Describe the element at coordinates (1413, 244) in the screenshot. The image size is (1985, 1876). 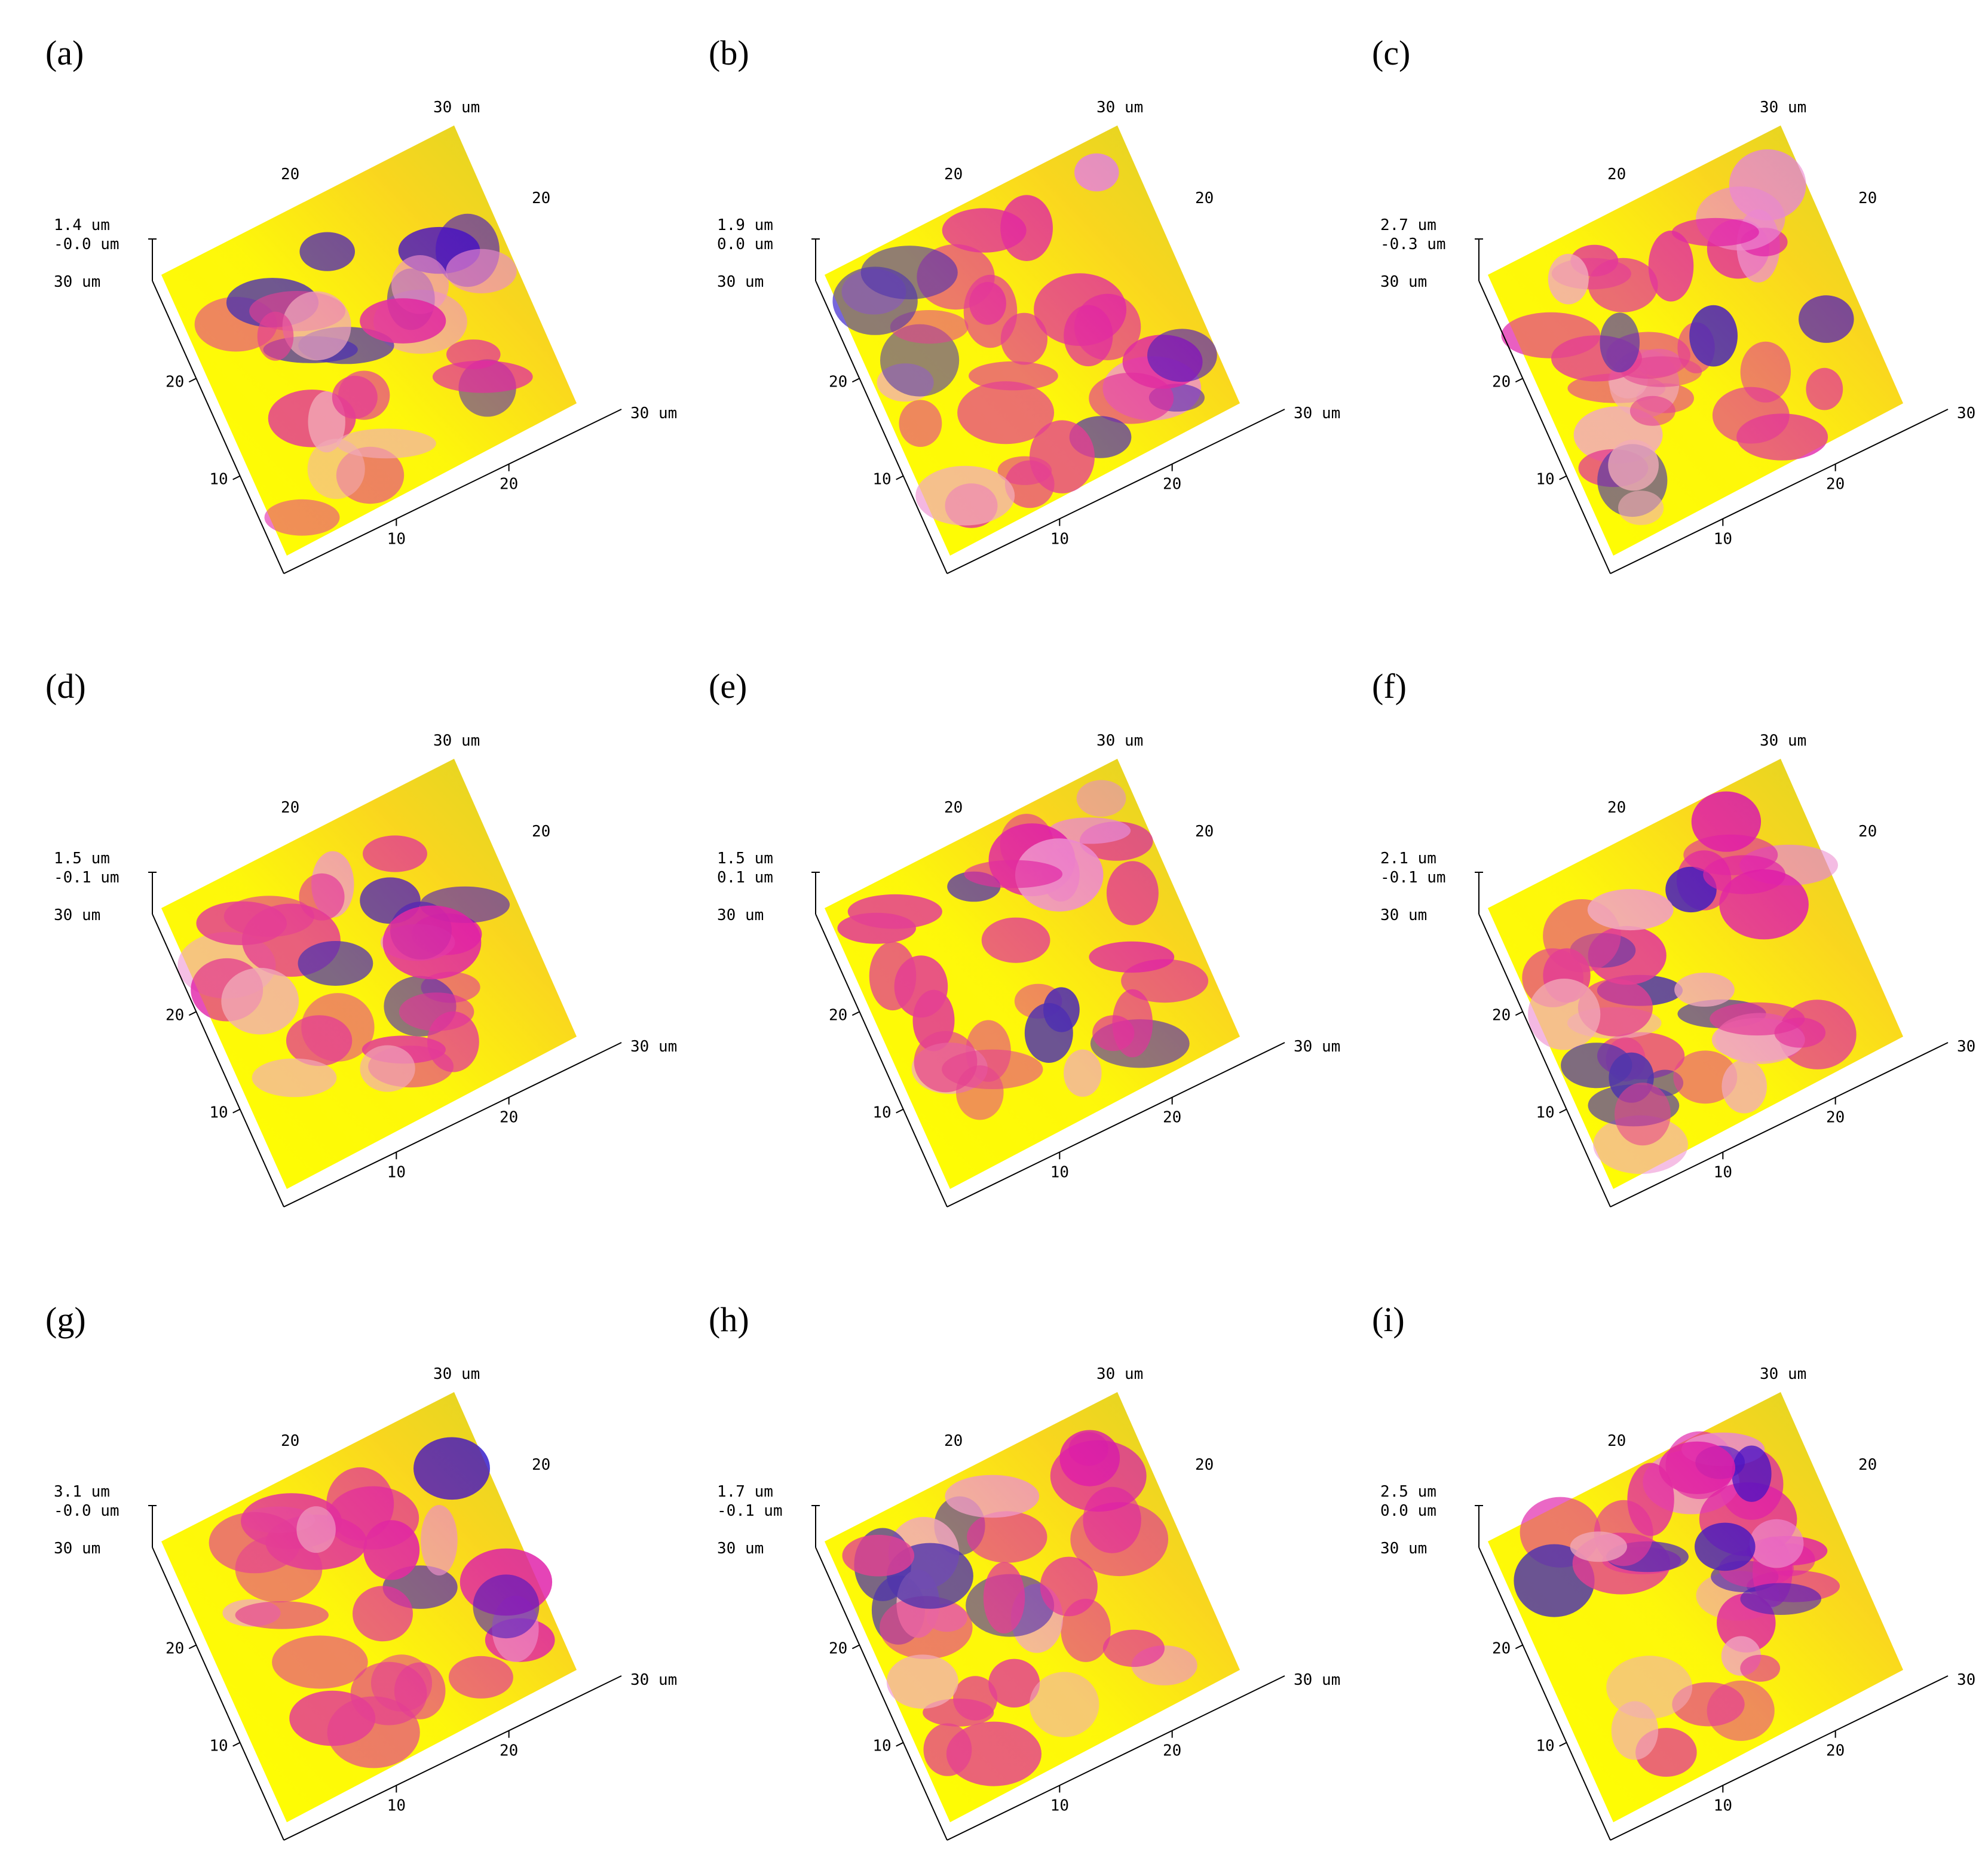
I see `z-bottom-label: -0.3 um` at that location.